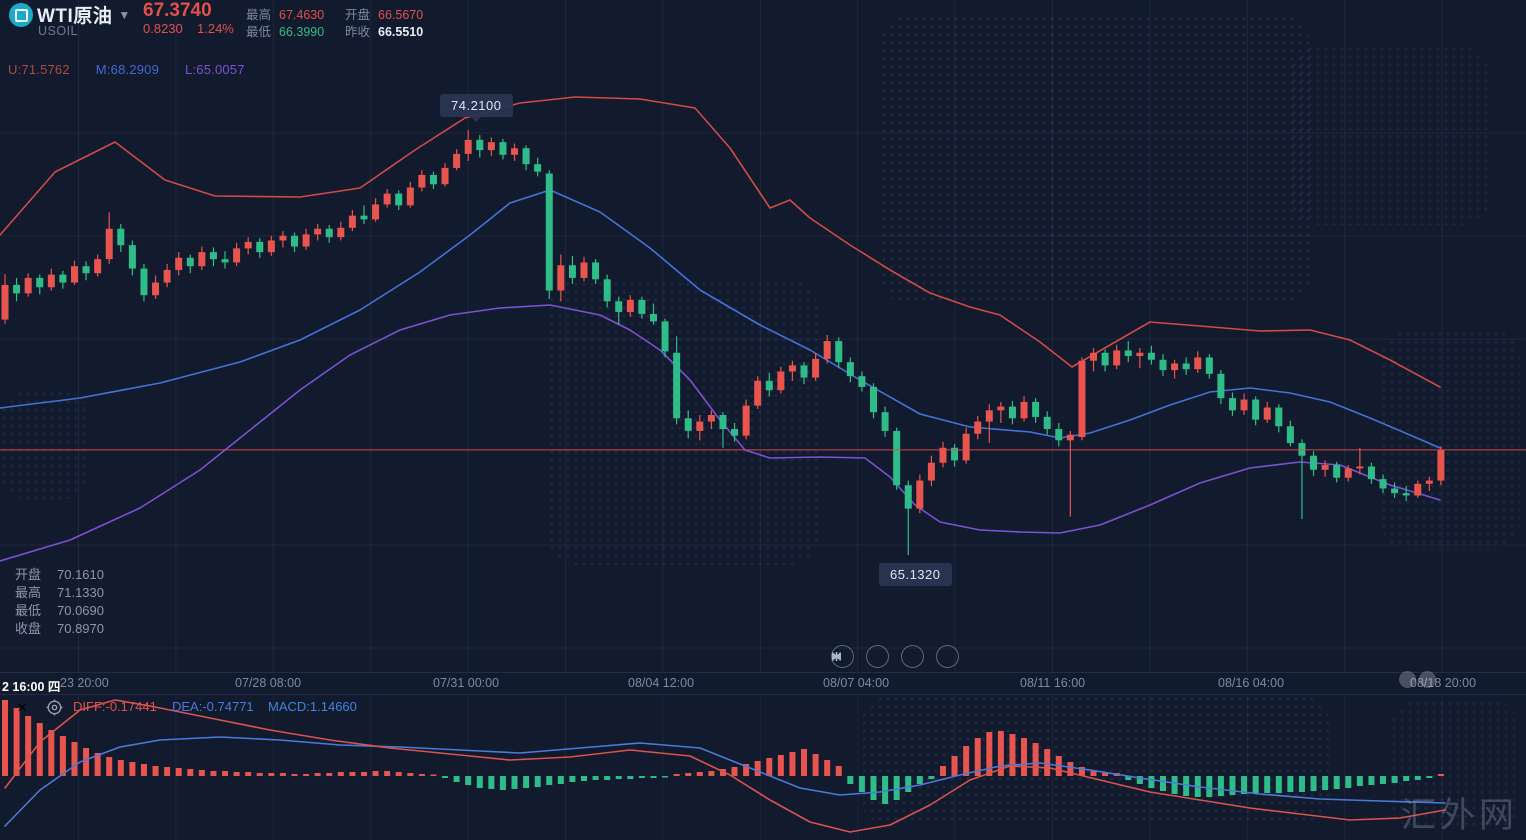 This screenshot has width=1526, height=840. I want to click on tooltip-open: 开盘 70.1610, so click(59, 574).